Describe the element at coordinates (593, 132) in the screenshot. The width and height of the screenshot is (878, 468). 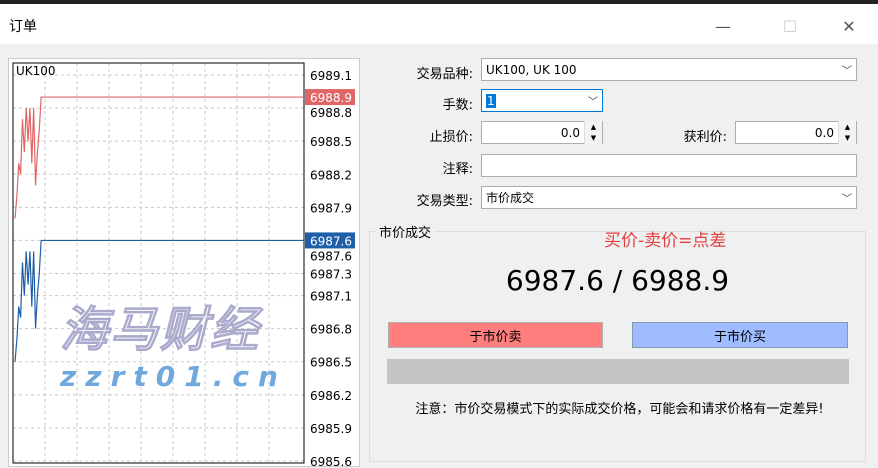
I see `stop-loss-spinner: ▲ ▼` at that location.